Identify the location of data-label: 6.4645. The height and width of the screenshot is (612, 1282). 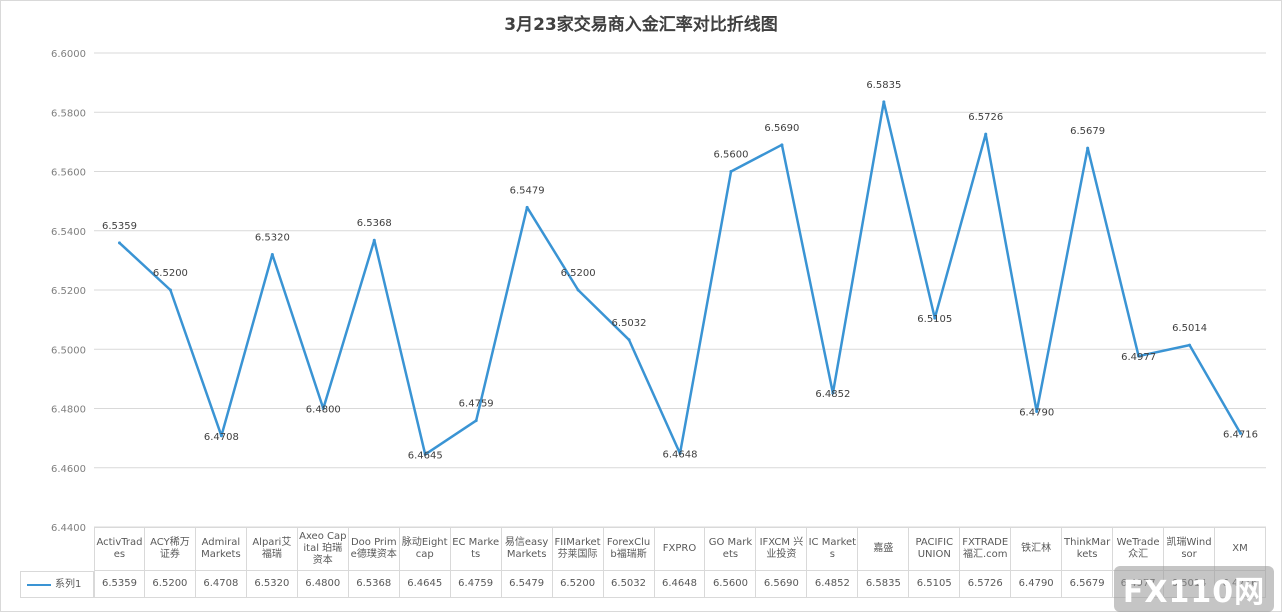
(425, 455).